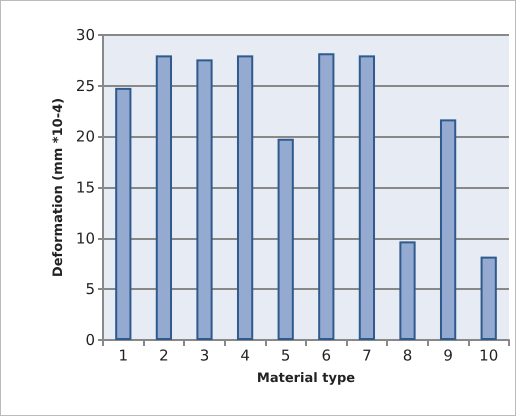 The image size is (516, 416). I want to click on y-tick-label: 10, so click(85, 238).